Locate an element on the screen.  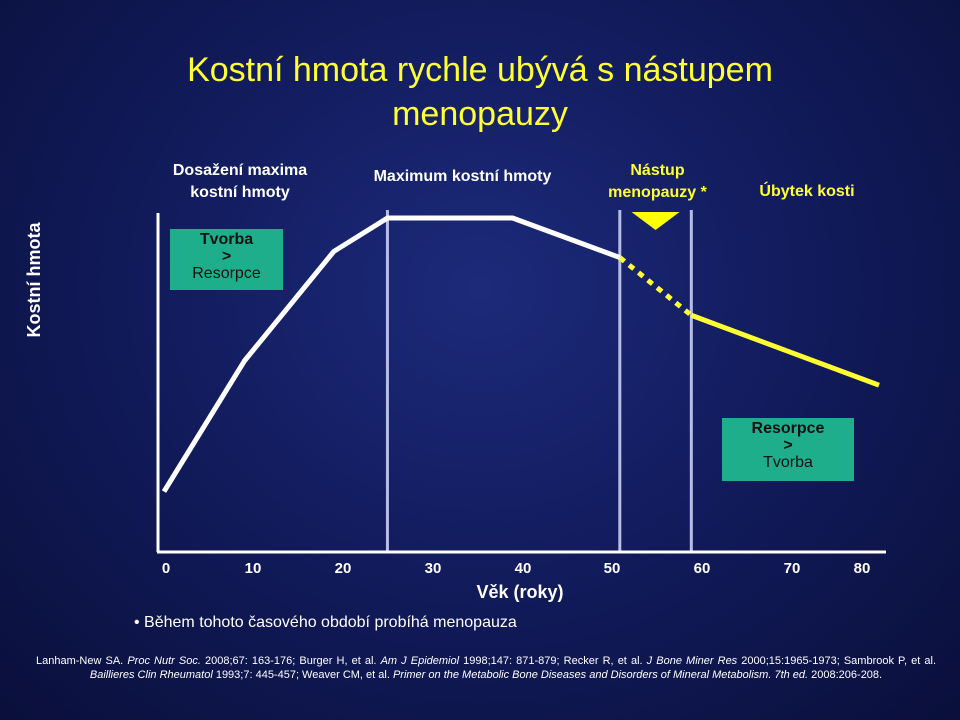
ref-2-detail: 1998;147: 871-879; Recker R, et al. is located at coordinates (553, 661).